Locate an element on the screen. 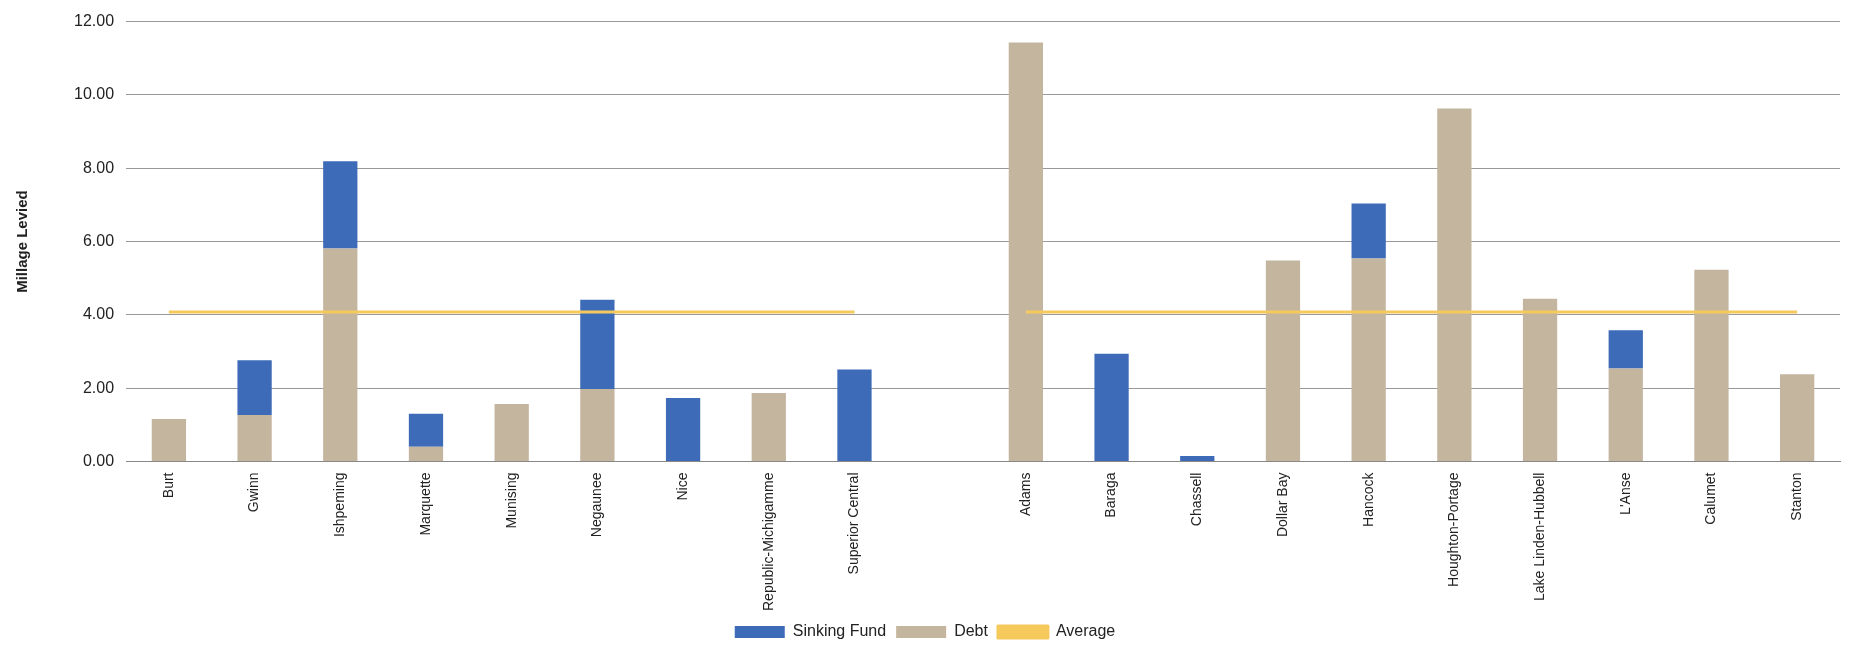 The width and height of the screenshot is (1870, 650). y-tick-label: 10.00 is located at coordinates (94, 94).